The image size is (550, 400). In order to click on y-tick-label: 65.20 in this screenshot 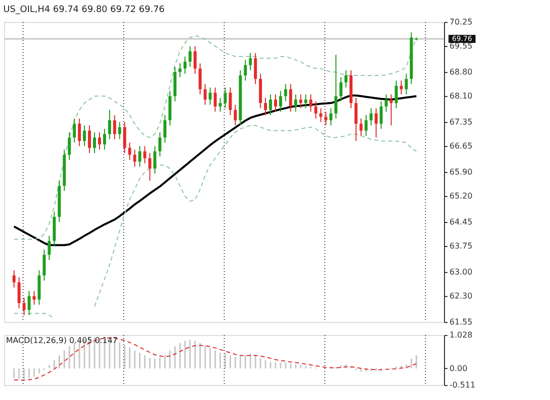, I will do `click(461, 196)`.